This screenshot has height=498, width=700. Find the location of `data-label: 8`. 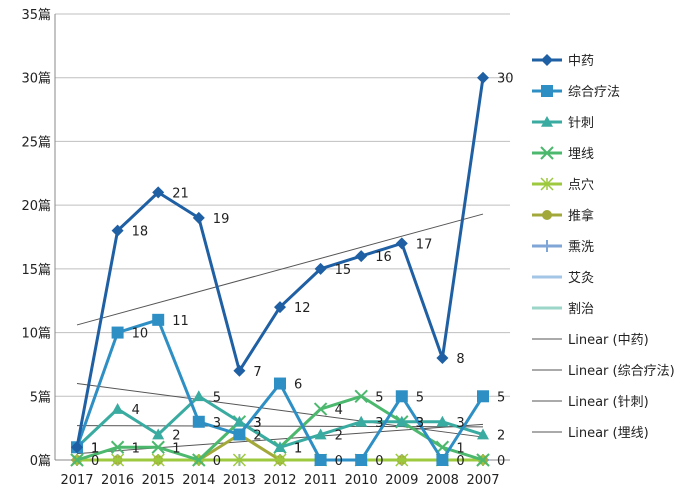

data-label: 8 is located at coordinates (460, 359).